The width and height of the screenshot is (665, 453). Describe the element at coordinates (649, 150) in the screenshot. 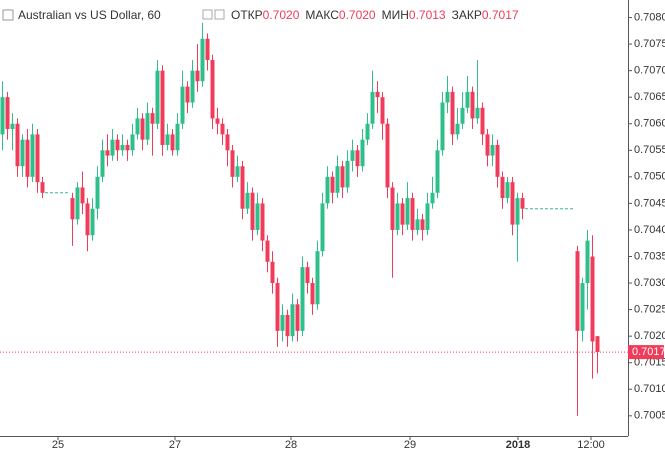

I see `y-tick-label: 0.7055` at that location.